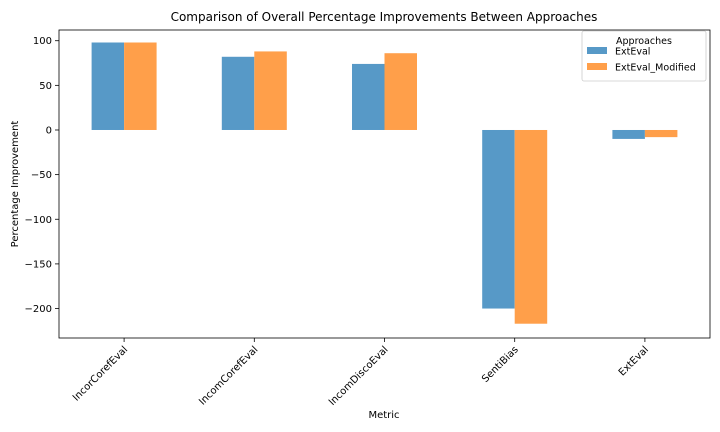 This screenshot has width=720, height=432. What do you see at coordinates (632, 52) in the screenshot?
I see `legend-entry-label: ExtEval` at bounding box center [632, 52].